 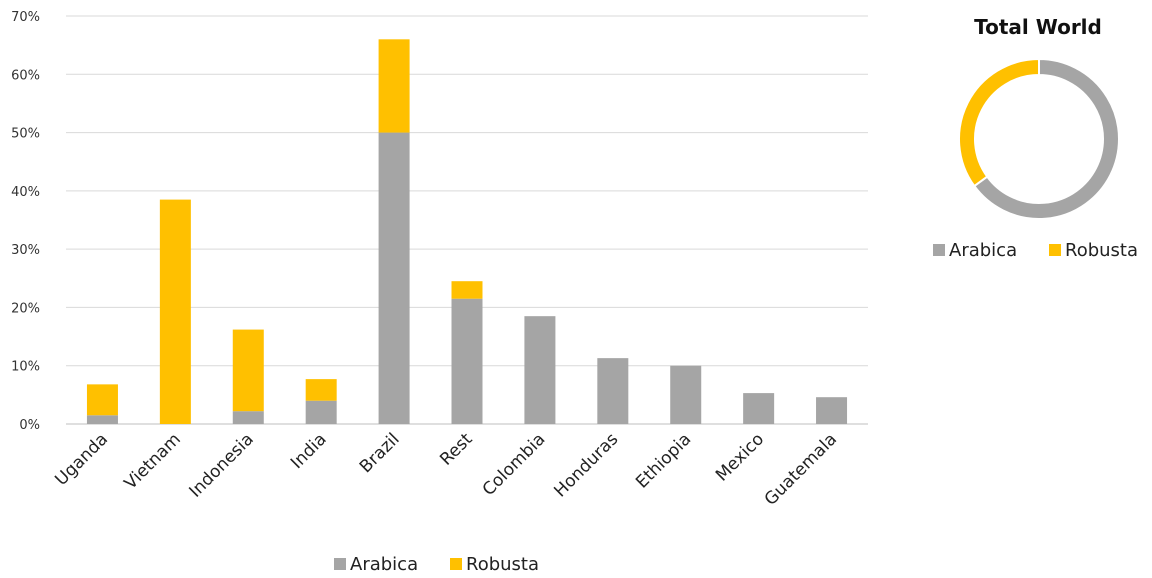 I want to click on y-tick-label: 20%, so click(x=25, y=308).